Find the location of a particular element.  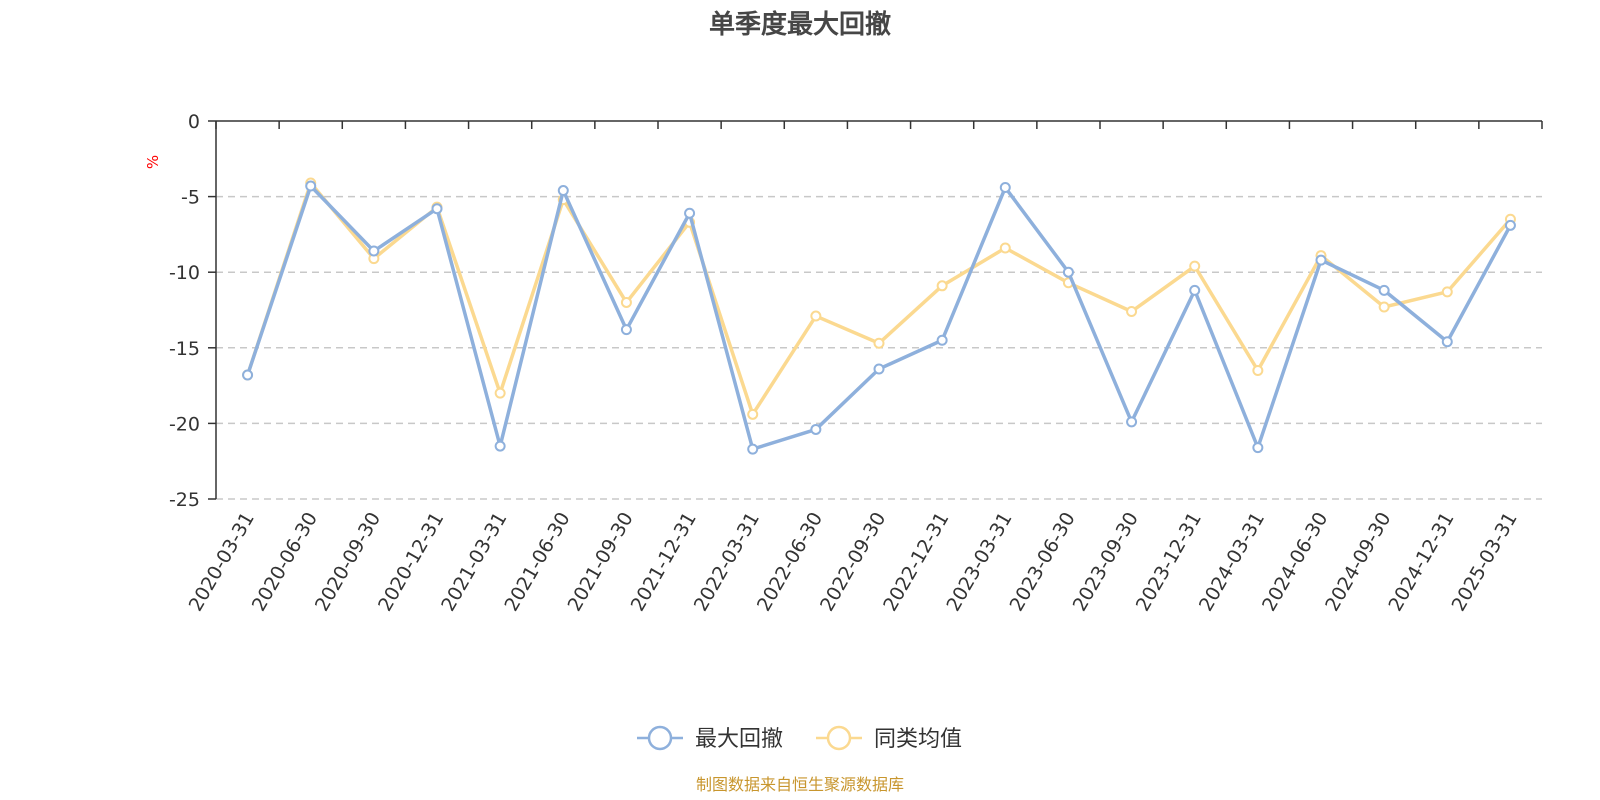

y-tick-label: -10 is located at coordinates (184, 273).